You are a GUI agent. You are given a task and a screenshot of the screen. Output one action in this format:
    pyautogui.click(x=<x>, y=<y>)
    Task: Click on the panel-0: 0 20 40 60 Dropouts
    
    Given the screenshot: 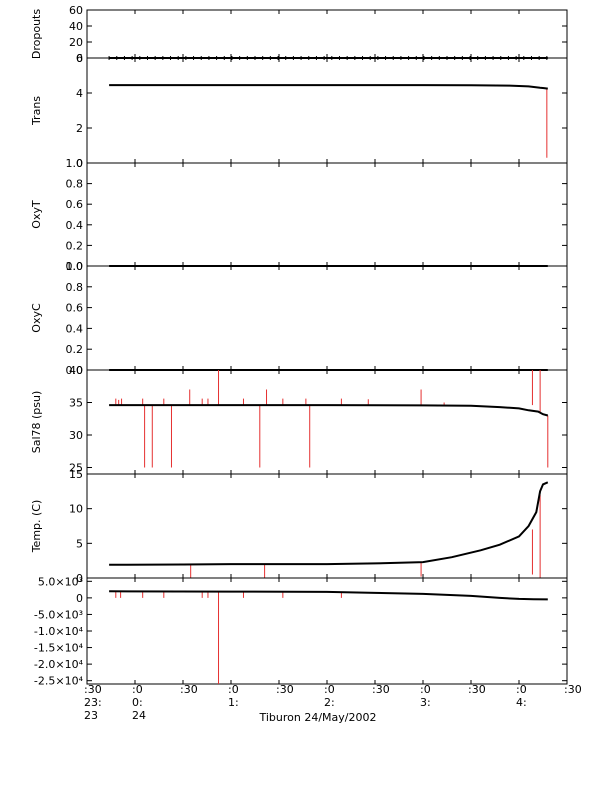 What is the action you would take?
    pyautogui.click(x=299, y=34)
    